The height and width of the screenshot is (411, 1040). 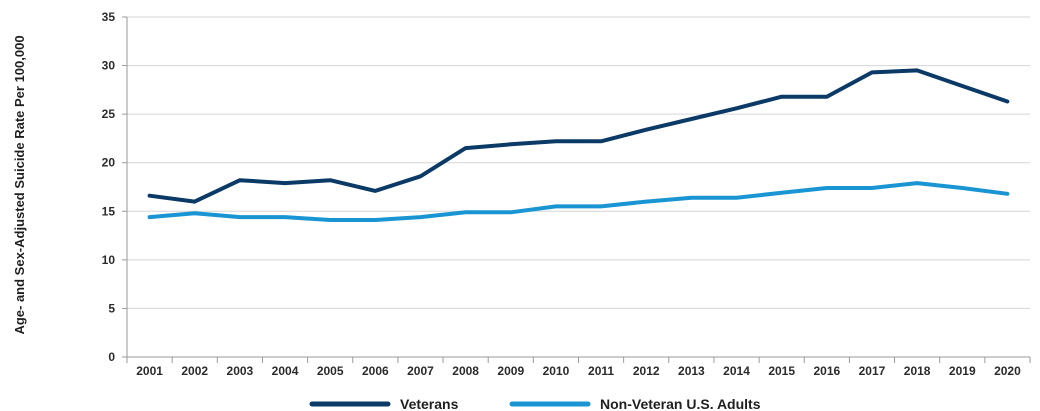 I want to click on x-tick-label: 2020, so click(x=1007, y=371).